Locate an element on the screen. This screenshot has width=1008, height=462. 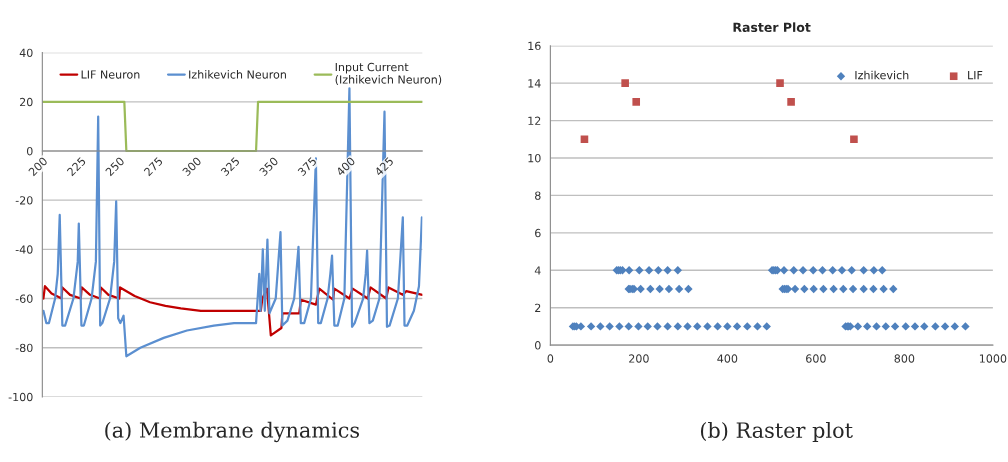
y-tick-label: -60 is located at coordinates (24, 298).